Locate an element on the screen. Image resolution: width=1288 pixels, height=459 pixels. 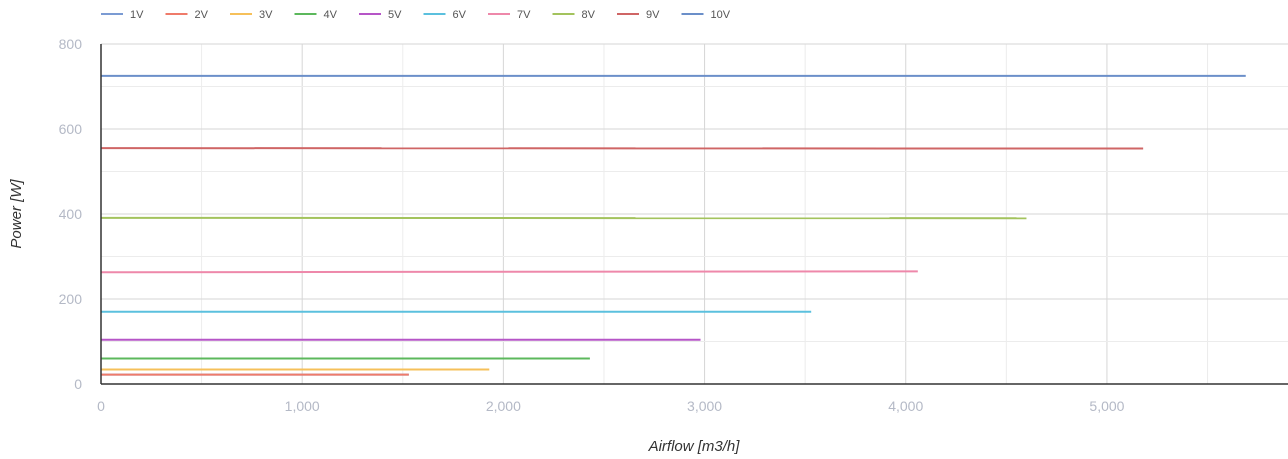
x-tick-labels: 0 1,000 2,000 3,000 4,000 5,000 is located at coordinates (611, 406).